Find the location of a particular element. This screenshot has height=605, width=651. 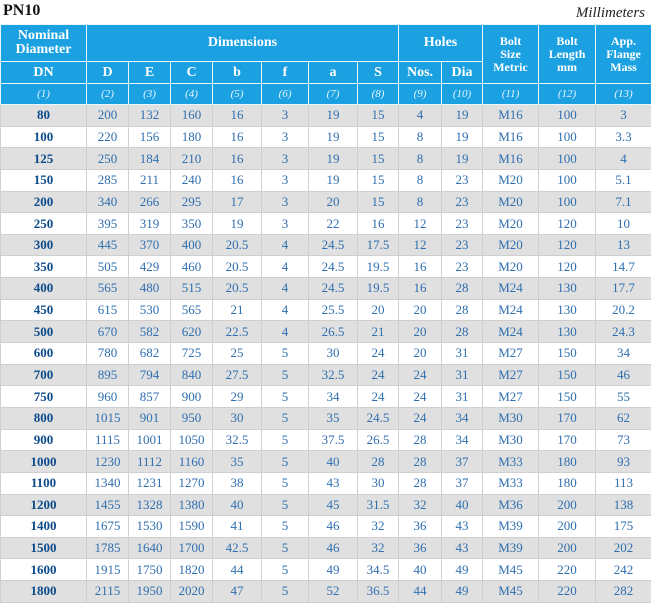

column-number: (2) is located at coordinates (107, 94).